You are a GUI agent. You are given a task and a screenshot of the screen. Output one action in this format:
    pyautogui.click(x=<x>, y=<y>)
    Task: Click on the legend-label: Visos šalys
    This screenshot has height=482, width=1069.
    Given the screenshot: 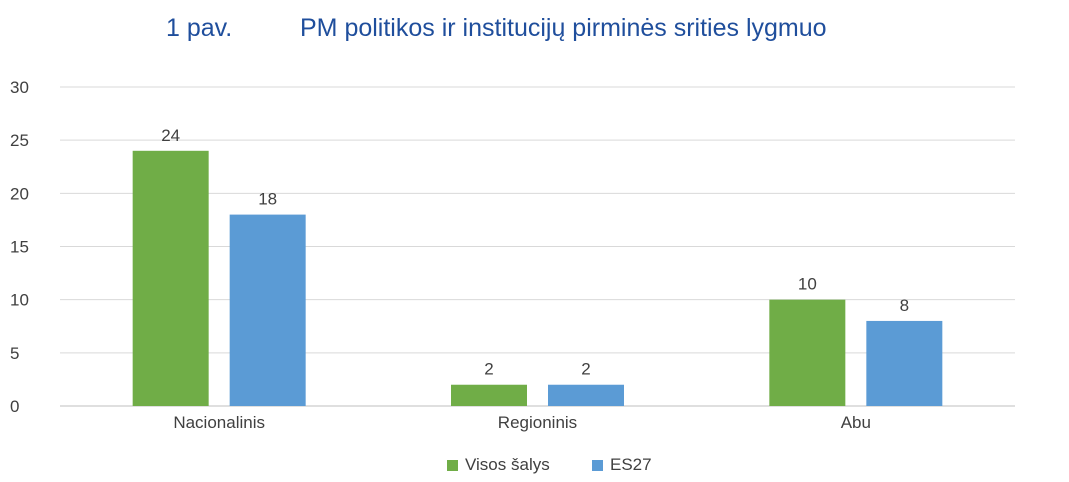 What is the action you would take?
    pyautogui.click(x=507, y=464)
    